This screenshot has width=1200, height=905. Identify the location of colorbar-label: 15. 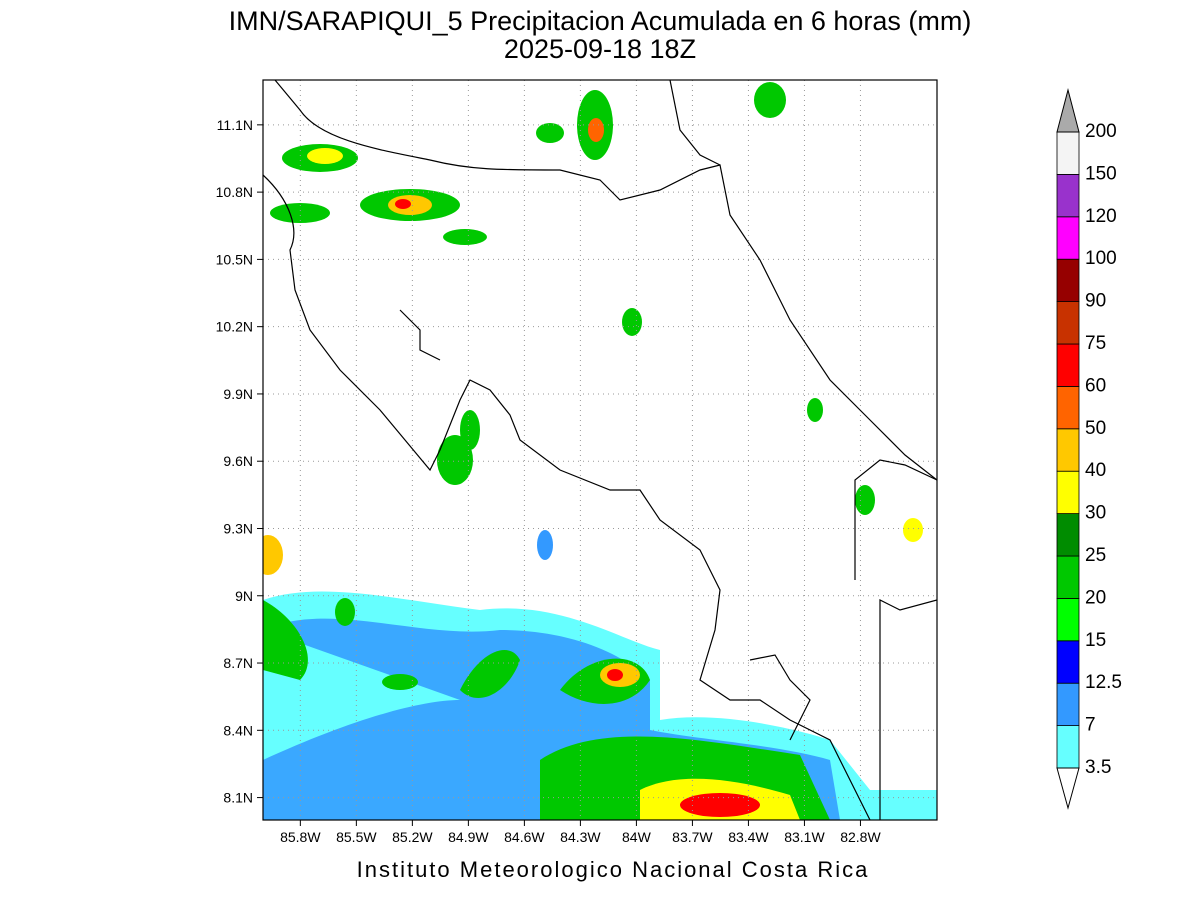
(1095, 640).